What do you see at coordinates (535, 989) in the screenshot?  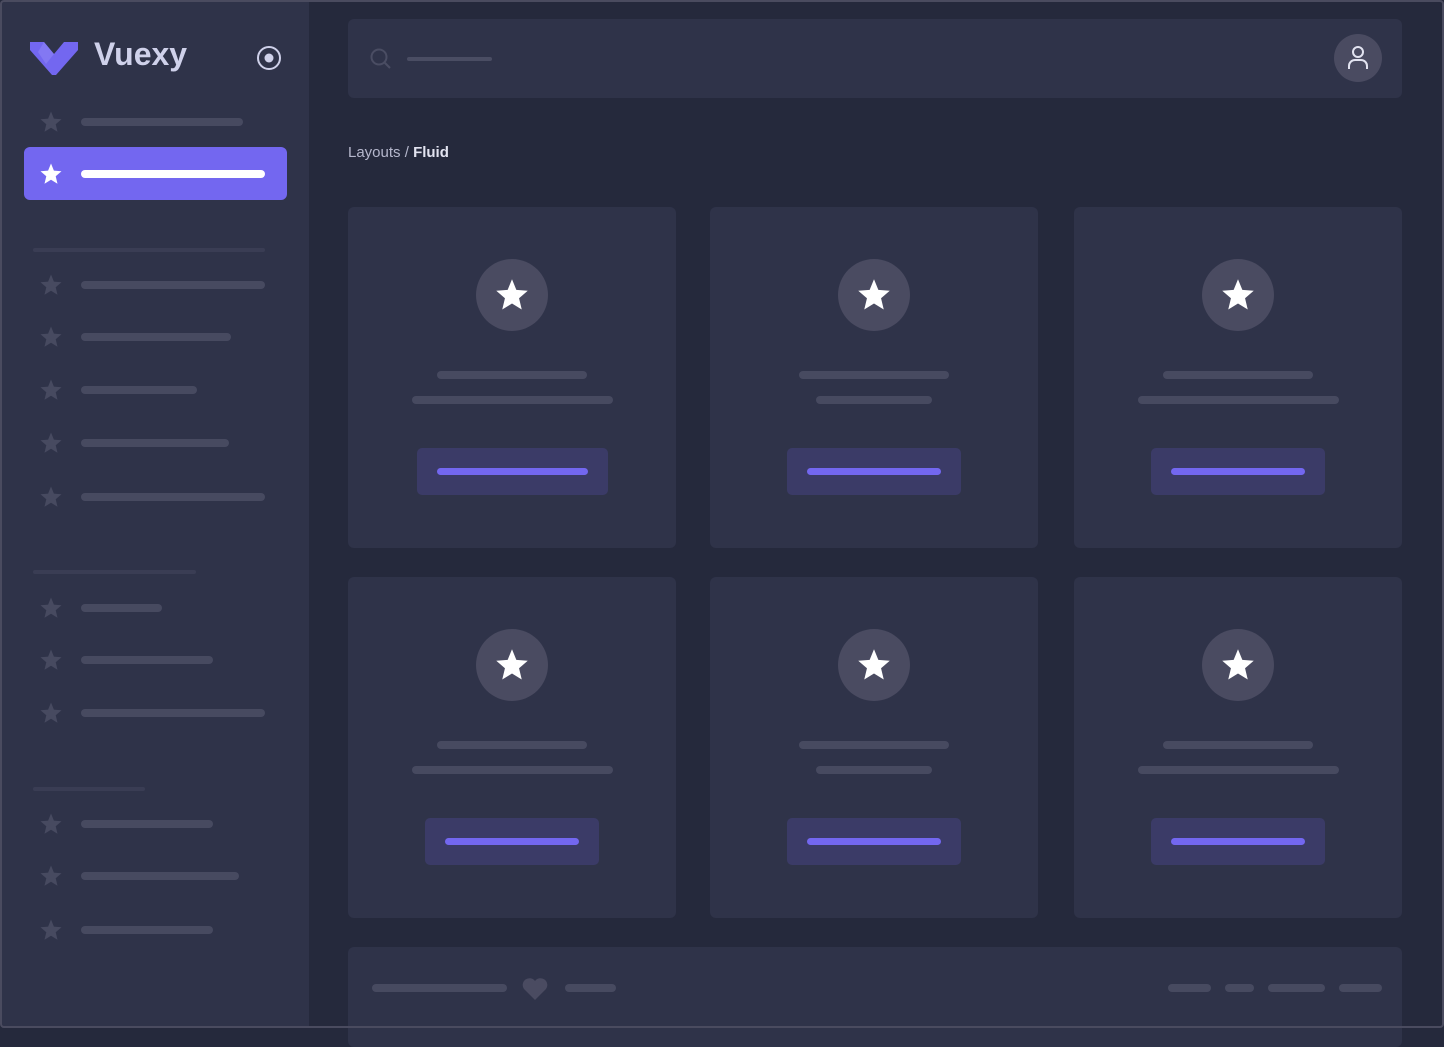 I see `heart-icon` at bounding box center [535, 989].